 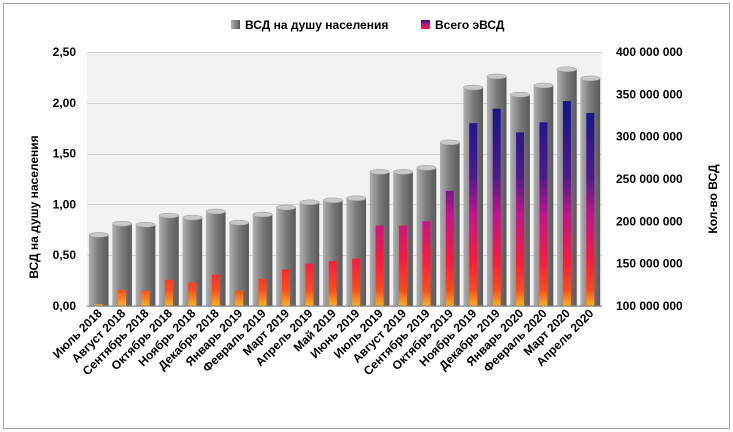 I want to click on left-tick-label: 1,50, so click(x=65, y=154).